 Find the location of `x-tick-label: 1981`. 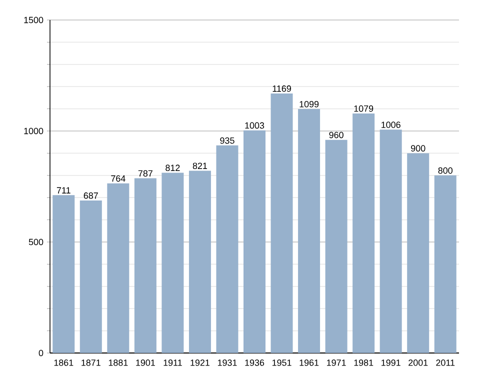

x-tick-label: 1981 is located at coordinates (364, 363).